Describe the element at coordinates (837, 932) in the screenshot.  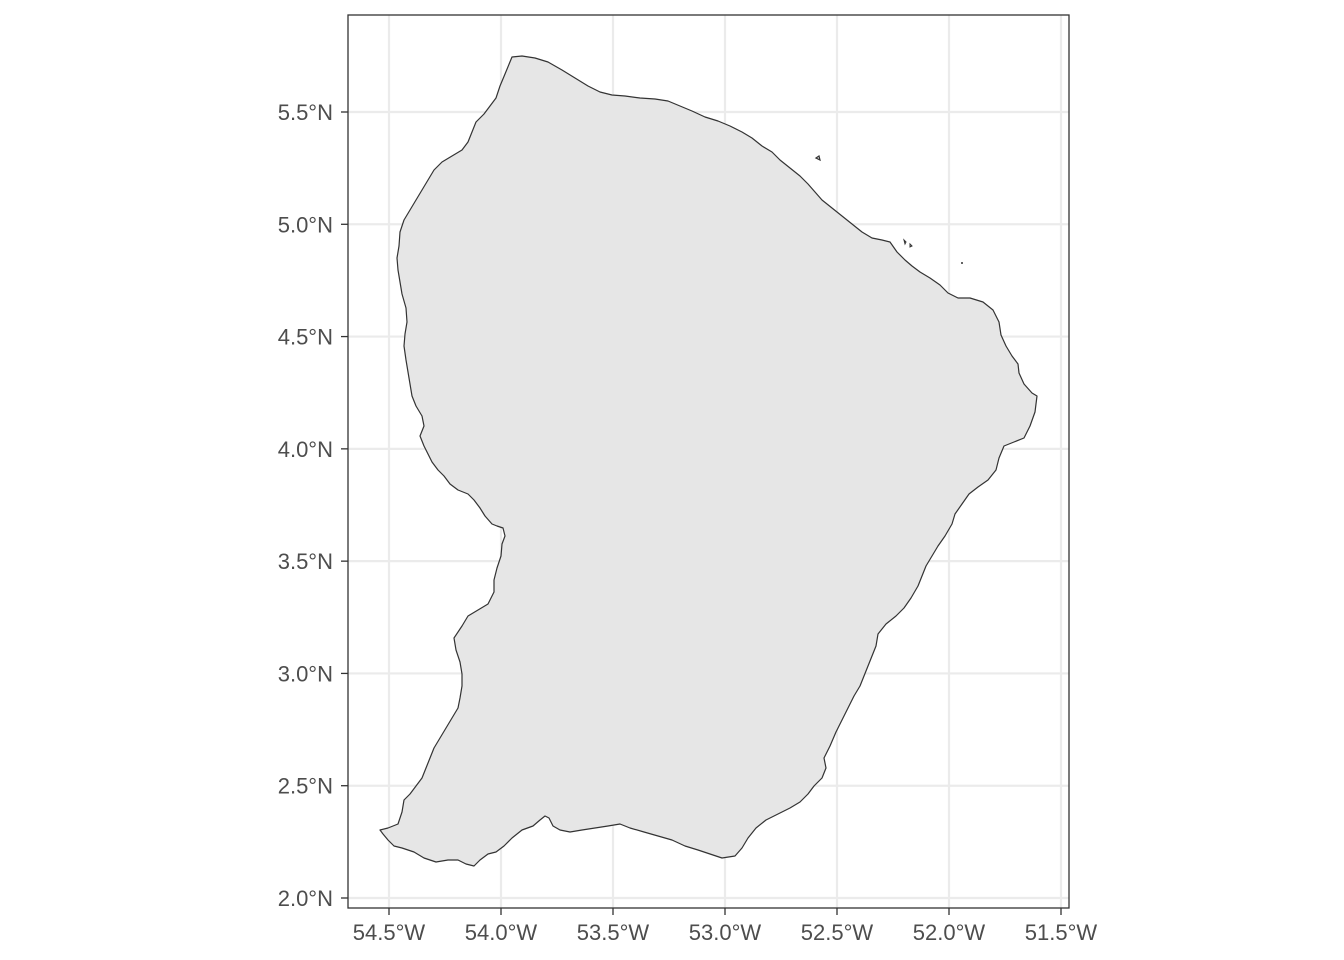
I see `x-tick-label: 52.5°W` at that location.